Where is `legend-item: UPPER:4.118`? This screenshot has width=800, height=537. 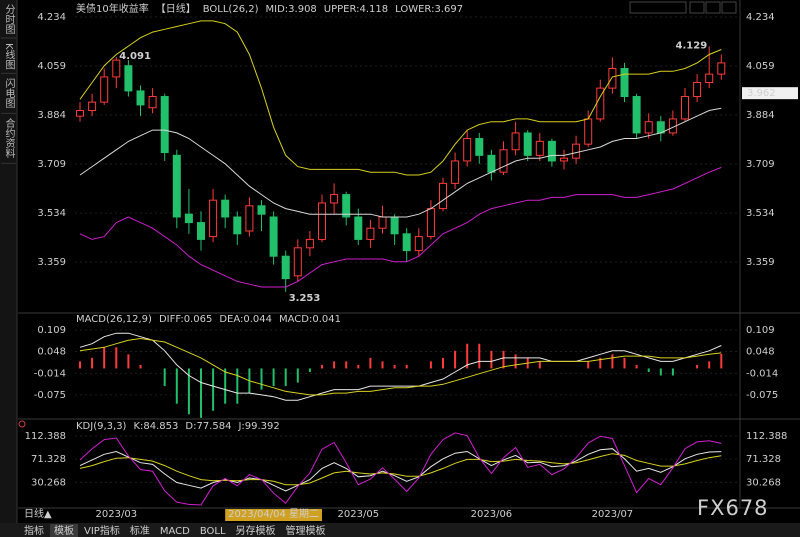
legend-item: UPPER:4.118 is located at coordinates (356, 9).